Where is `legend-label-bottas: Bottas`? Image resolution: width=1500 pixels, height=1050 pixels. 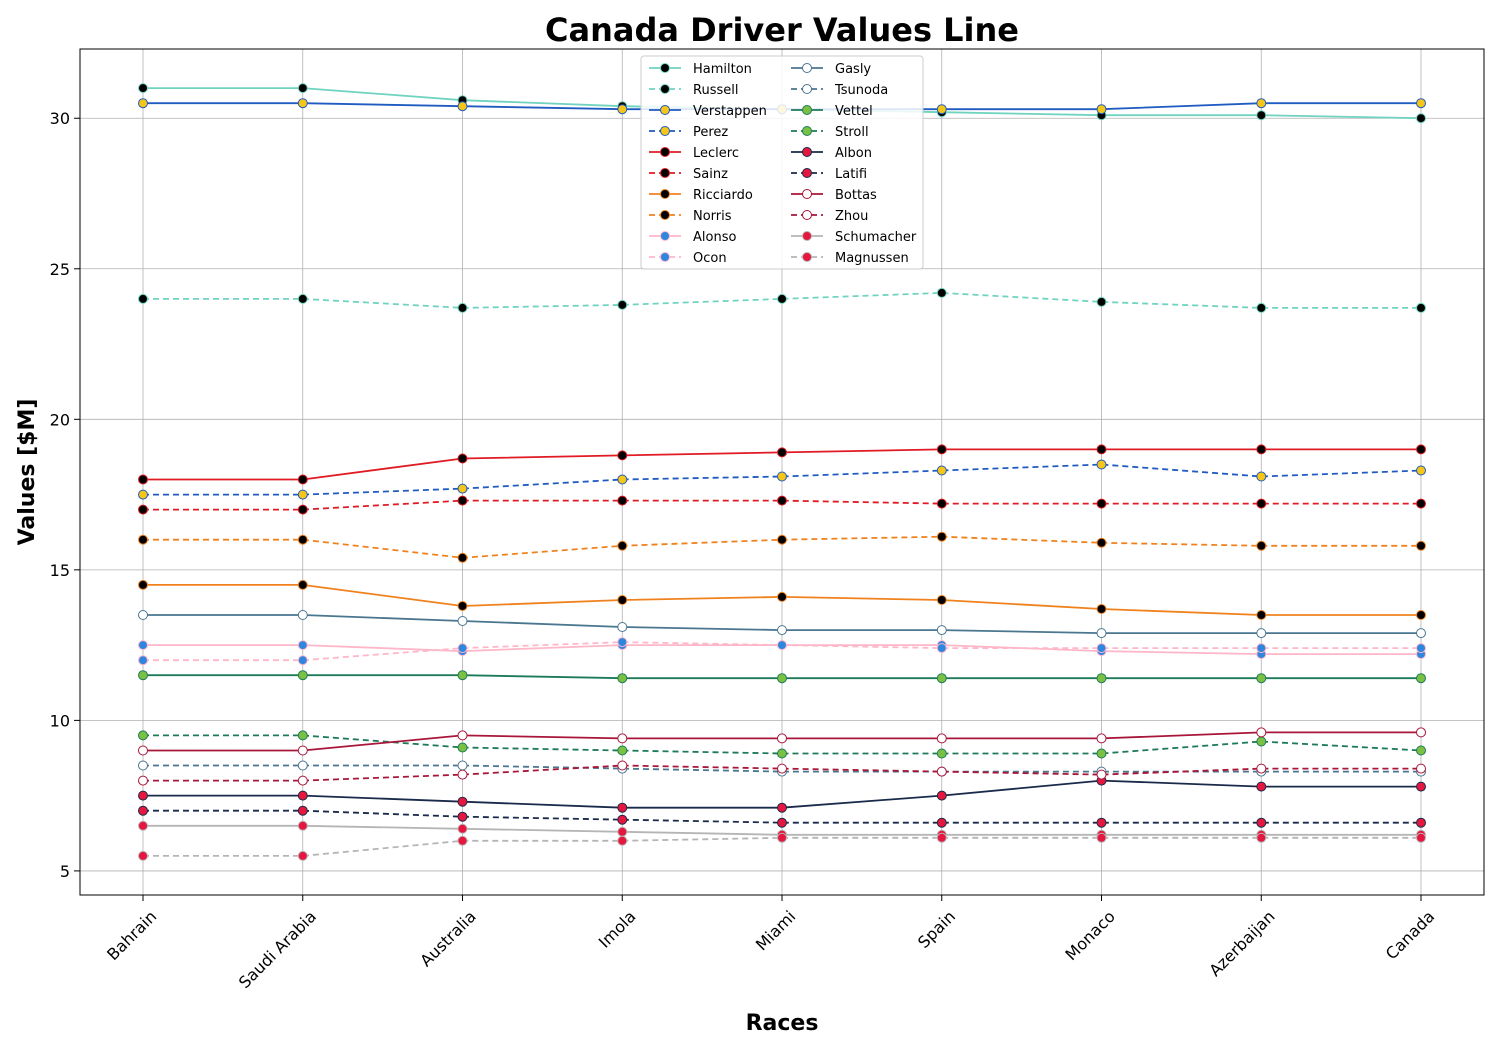
legend-label-bottas: Bottas is located at coordinates (856, 195).